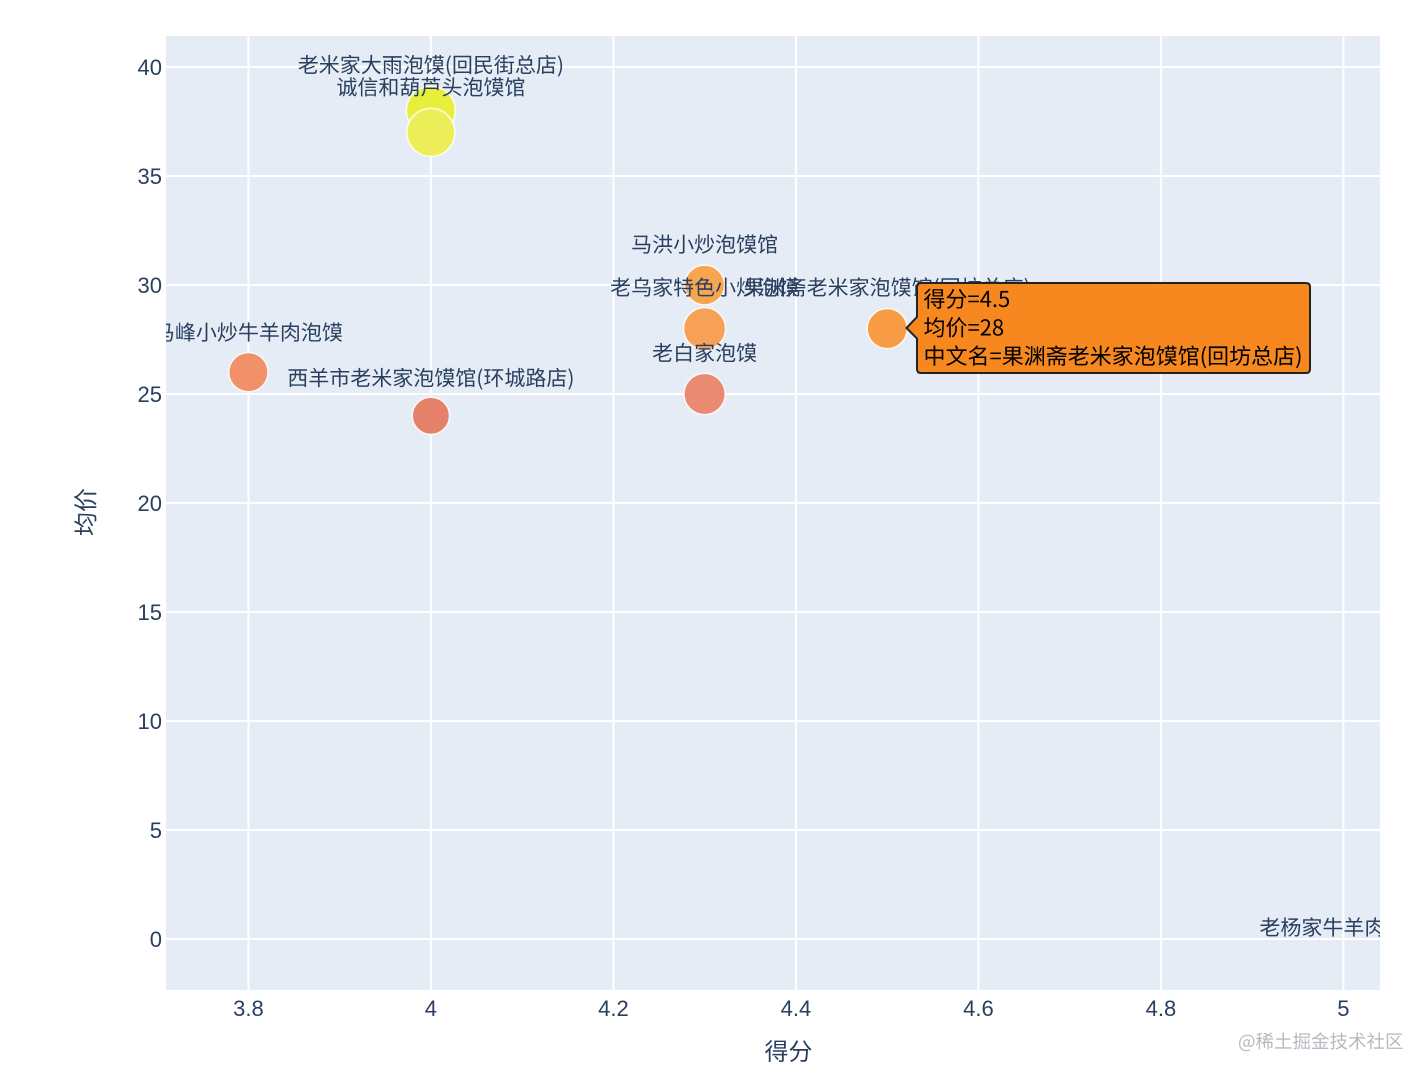  Describe the element at coordinates (150, 176) in the screenshot. I see `svg-text: 35` at that location.